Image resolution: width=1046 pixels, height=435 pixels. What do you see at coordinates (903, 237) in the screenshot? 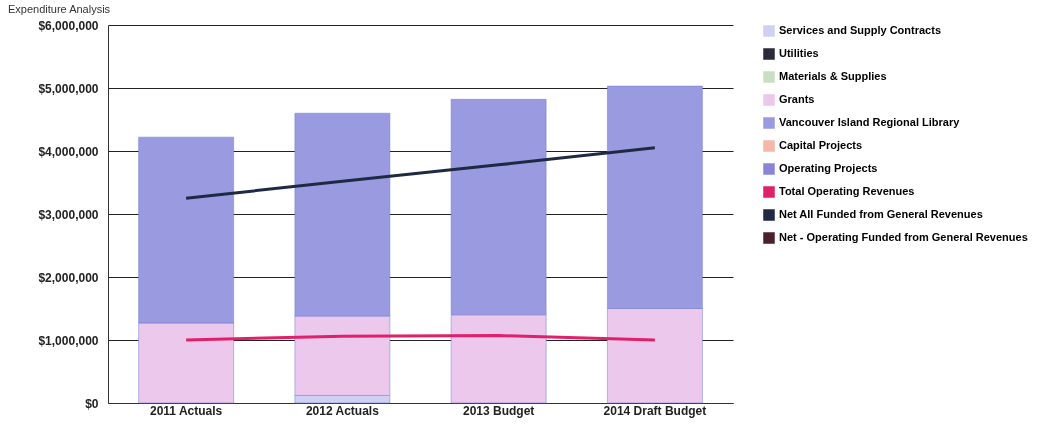
I see `legend-label: Net - Operating Funded from General Revenues` at bounding box center [903, 237].